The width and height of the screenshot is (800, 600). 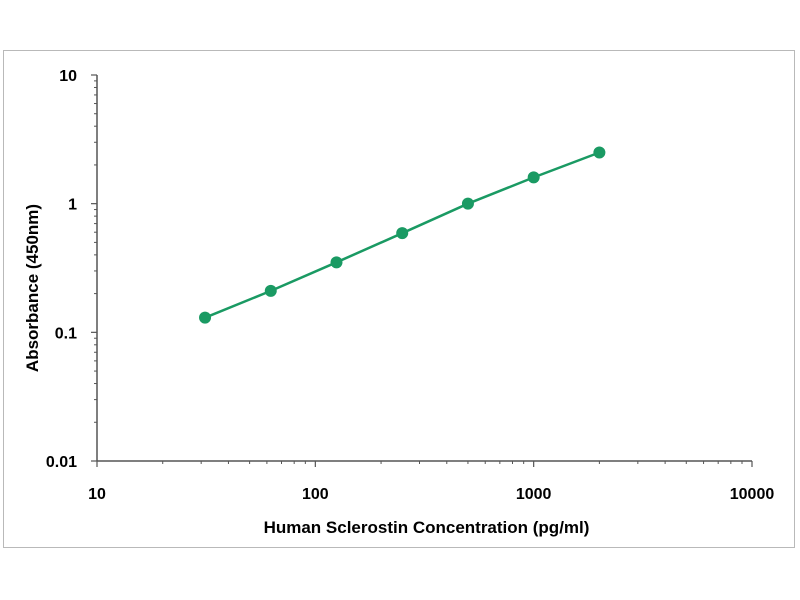 I want to click on x-tick-label: 10000, so click(x=752, y=494).